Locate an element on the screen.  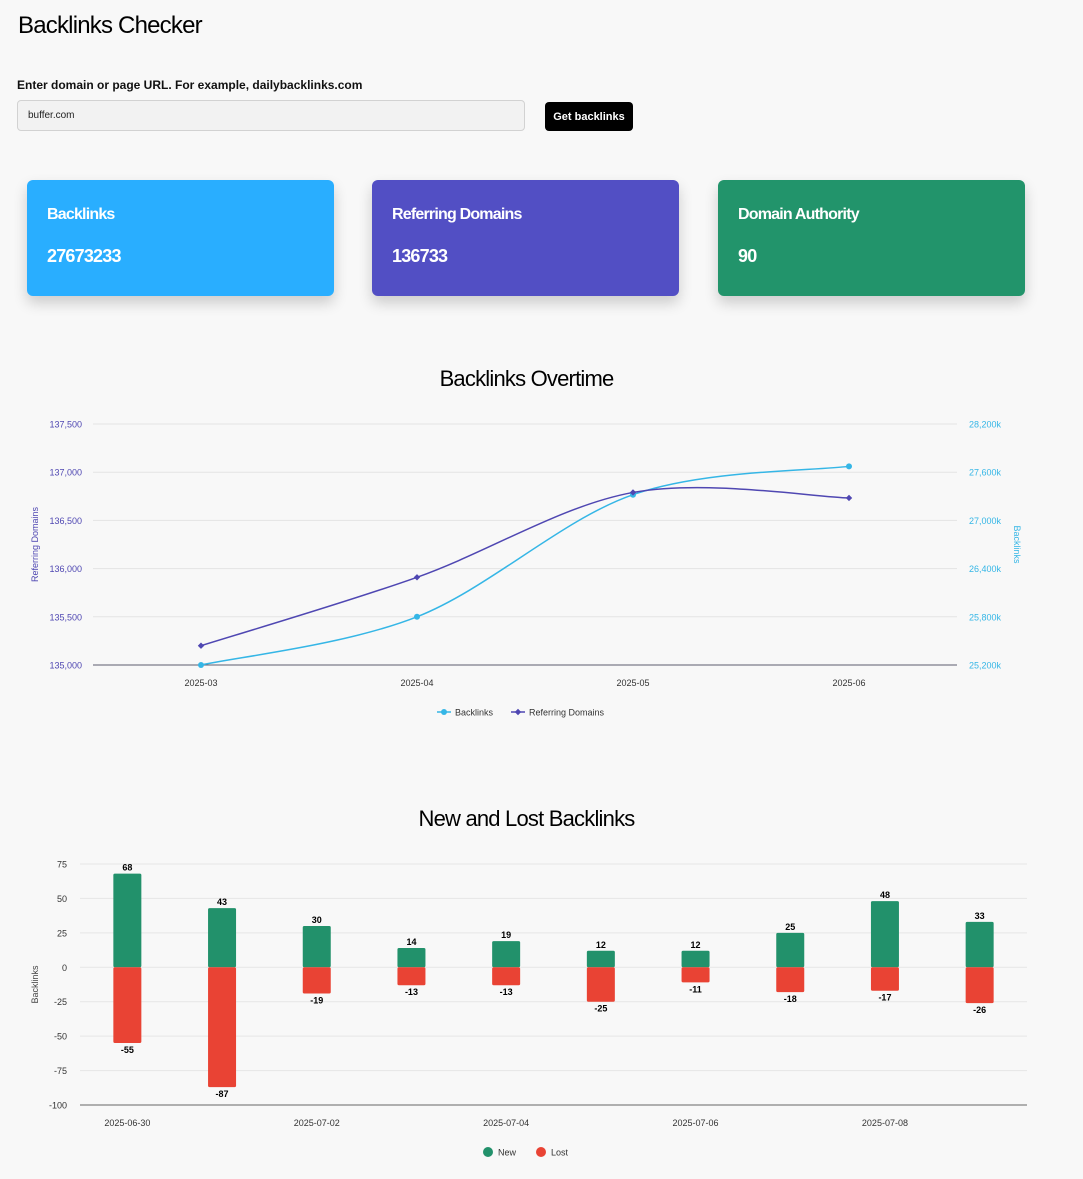
x-tick-label: 2025-07-04 is located at coordinates (506, 1123).